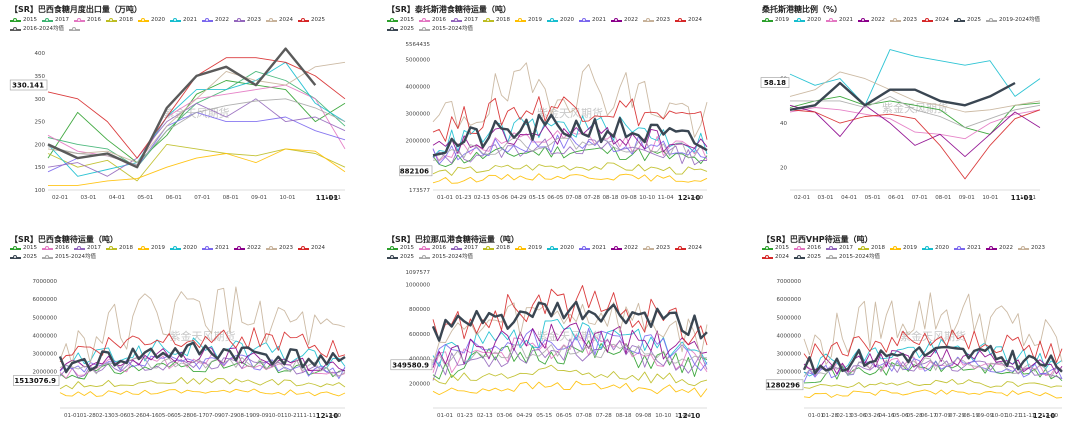 Image resolution: width=1080 pixels, height=432 pixels. Describe the element at coordinates (974, 248) in the screenshot. I see `legend-label: 2021` at that location.